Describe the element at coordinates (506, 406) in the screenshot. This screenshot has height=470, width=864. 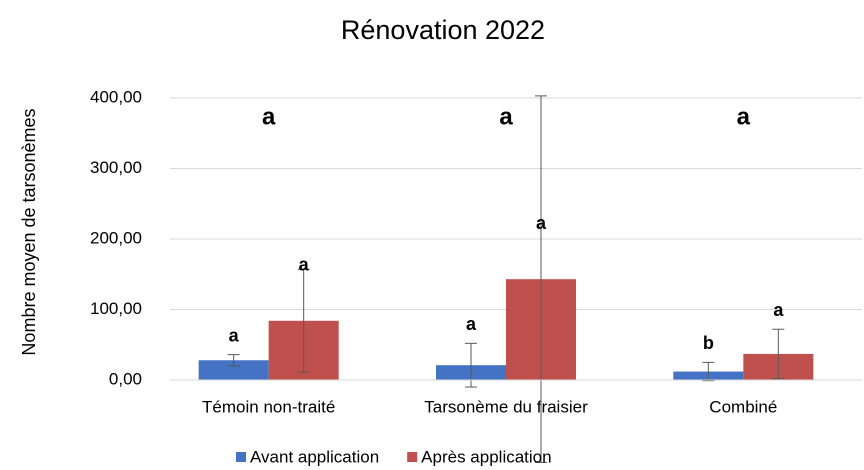
I see `x-tick-label: Tarsonème du fraisier` at that location.